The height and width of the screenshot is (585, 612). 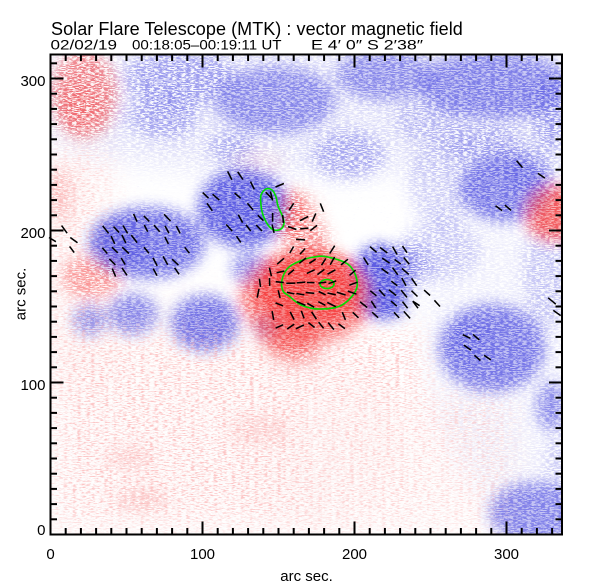 I want to click on svg-text: 02/02/19, so click(x=84, y=45).